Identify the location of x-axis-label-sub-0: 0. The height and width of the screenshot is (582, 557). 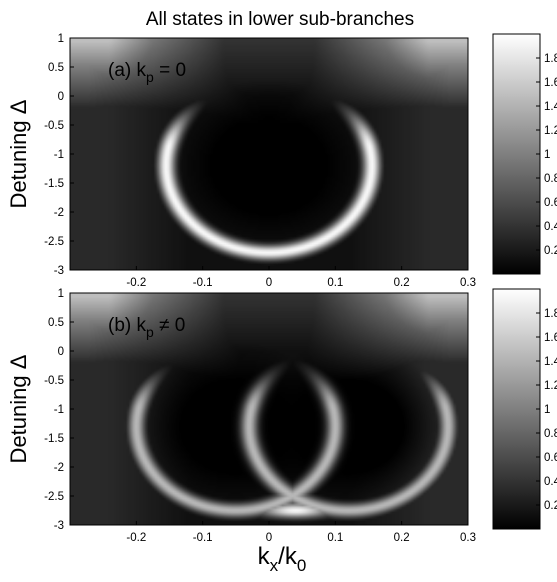
(301, 565).